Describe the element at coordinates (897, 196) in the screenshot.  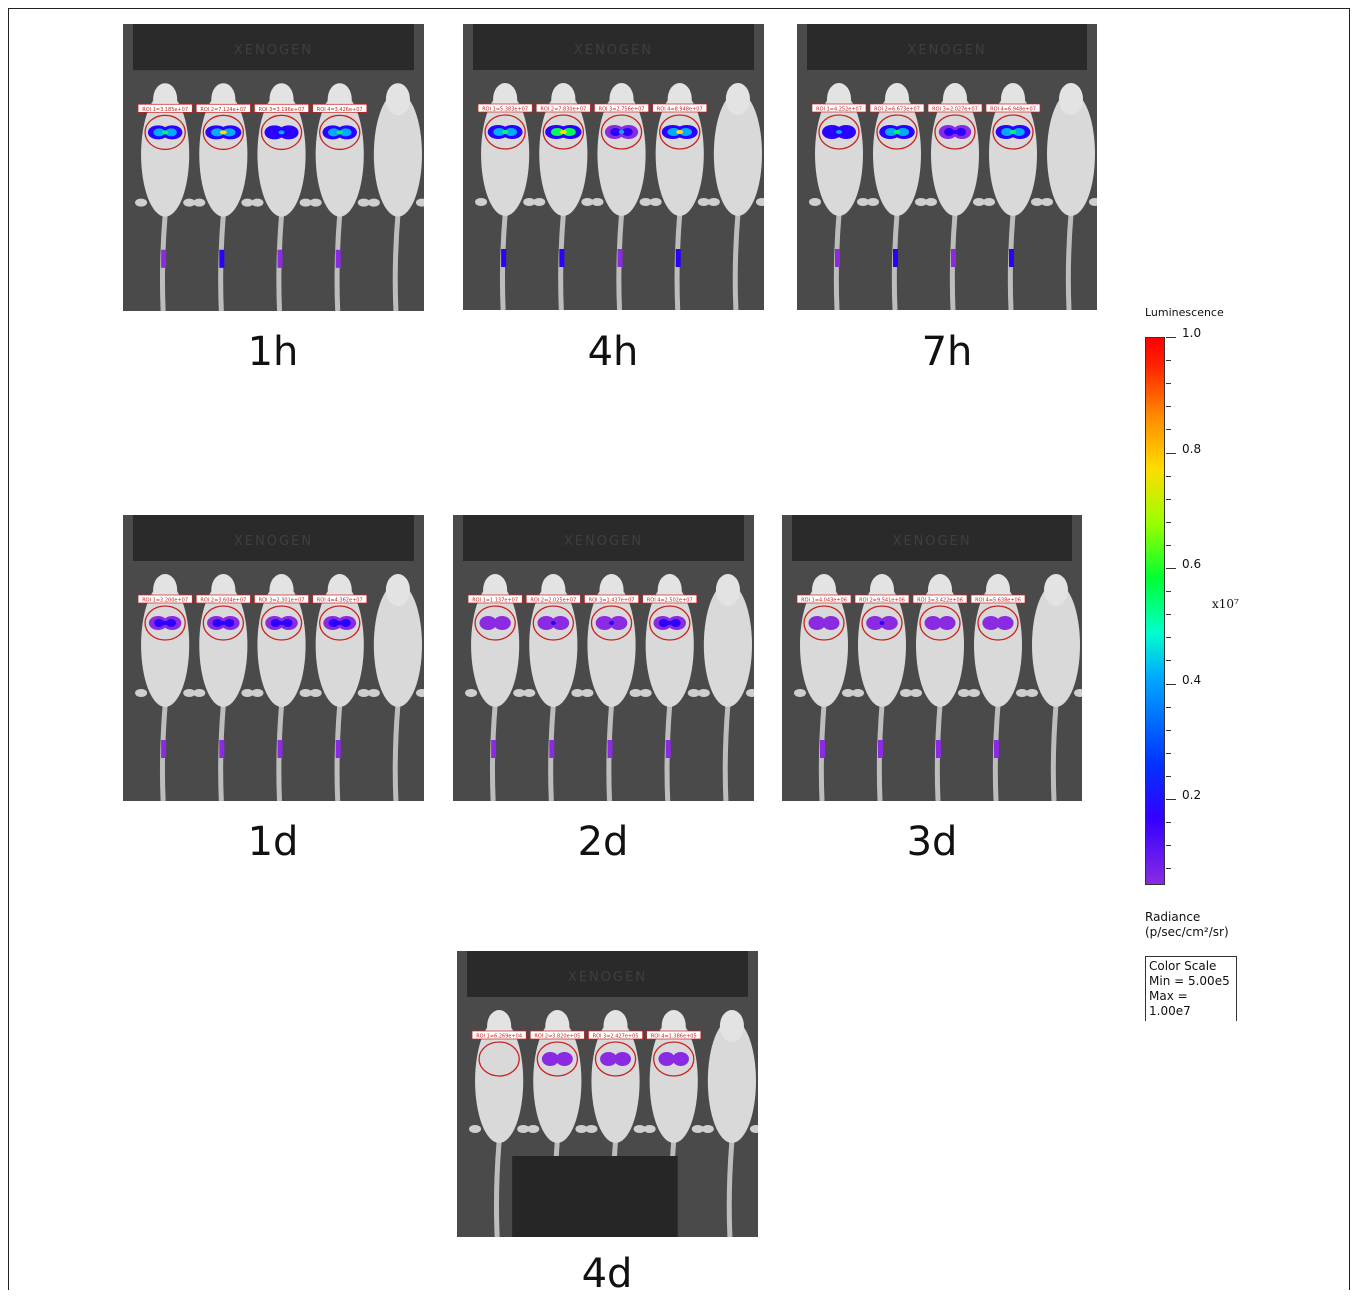
I see `mouse: ROI 2=6.673e+07` at that location.